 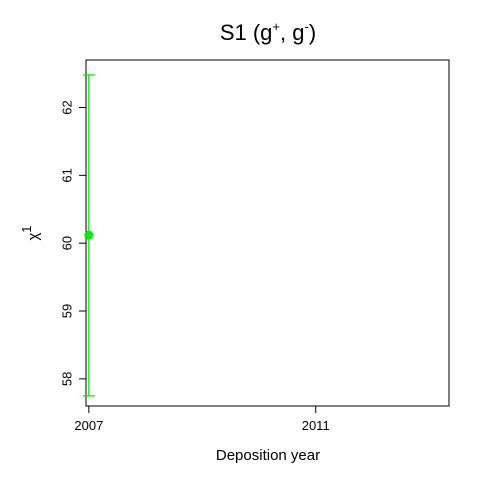 I want to click on title-superscript-minus: -, so click(x=306, y=26).